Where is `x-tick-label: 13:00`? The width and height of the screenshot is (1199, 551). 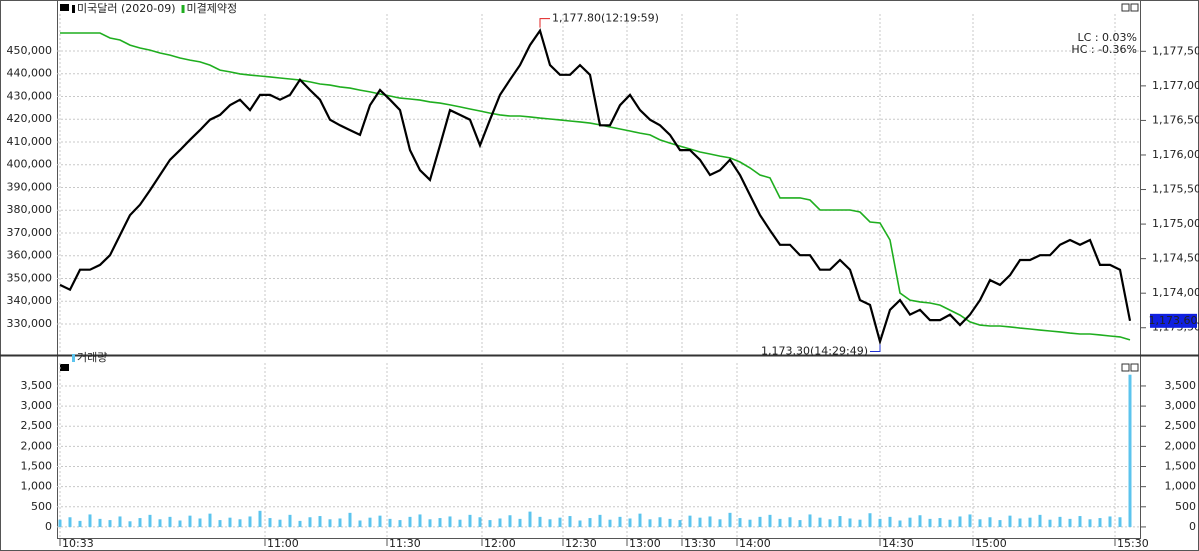 x-tick-label: 13:00 is located at coordinates (645, 543).